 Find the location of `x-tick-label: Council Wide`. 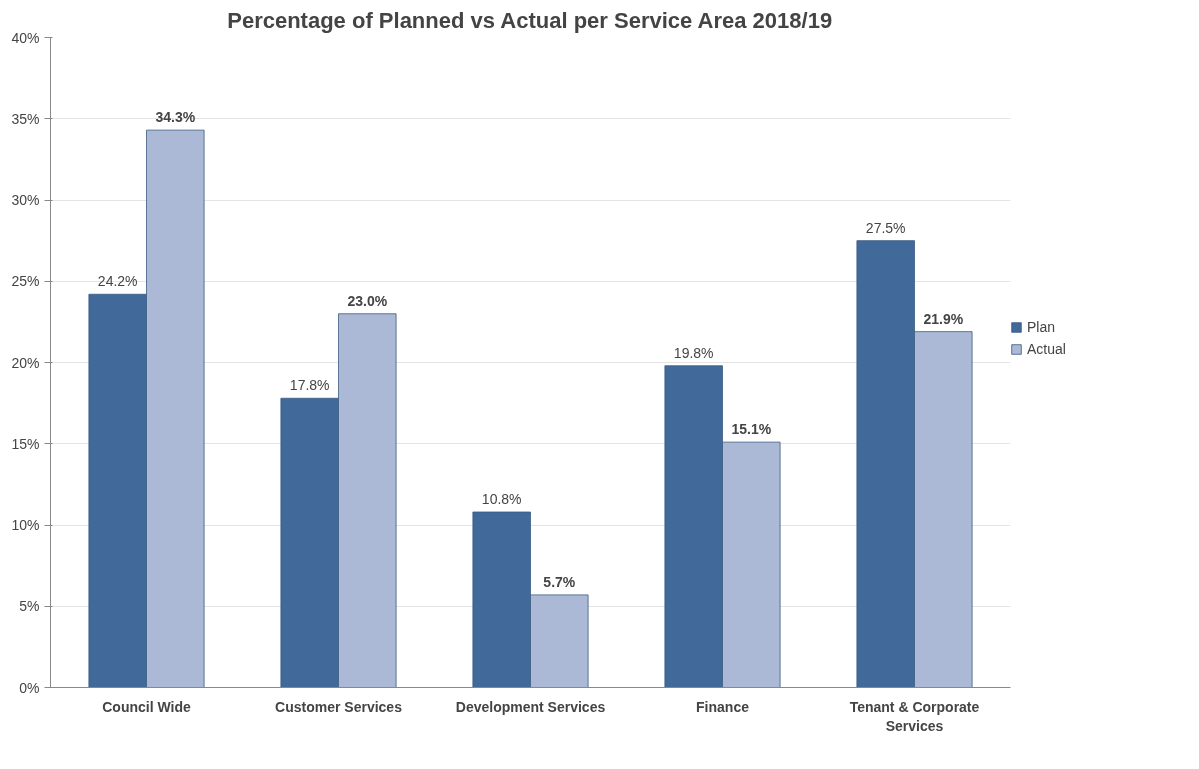

x-tick-label: Council Wide is located at coordinates (146, 706).